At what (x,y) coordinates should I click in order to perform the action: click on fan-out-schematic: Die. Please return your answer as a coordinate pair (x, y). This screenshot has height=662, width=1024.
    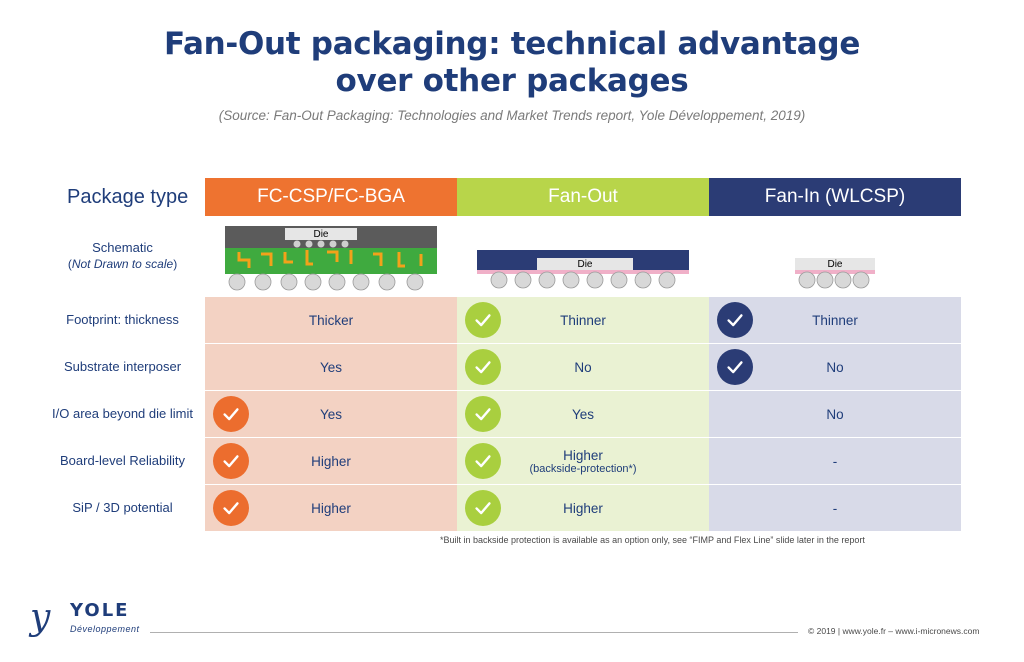
    Looking at the image, I should click on (583, 269).